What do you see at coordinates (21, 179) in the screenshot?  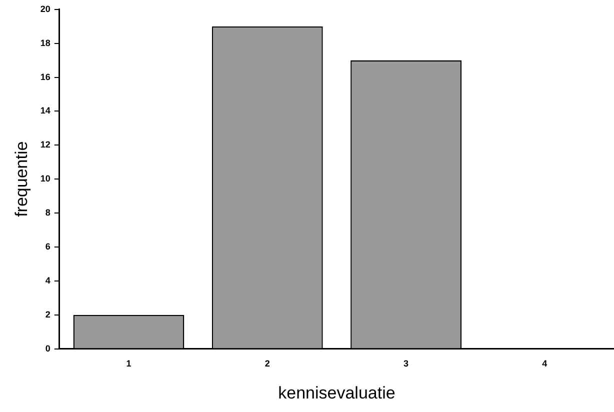 I see `y-axis-title: frequentie` at bounding box center [21, 179].